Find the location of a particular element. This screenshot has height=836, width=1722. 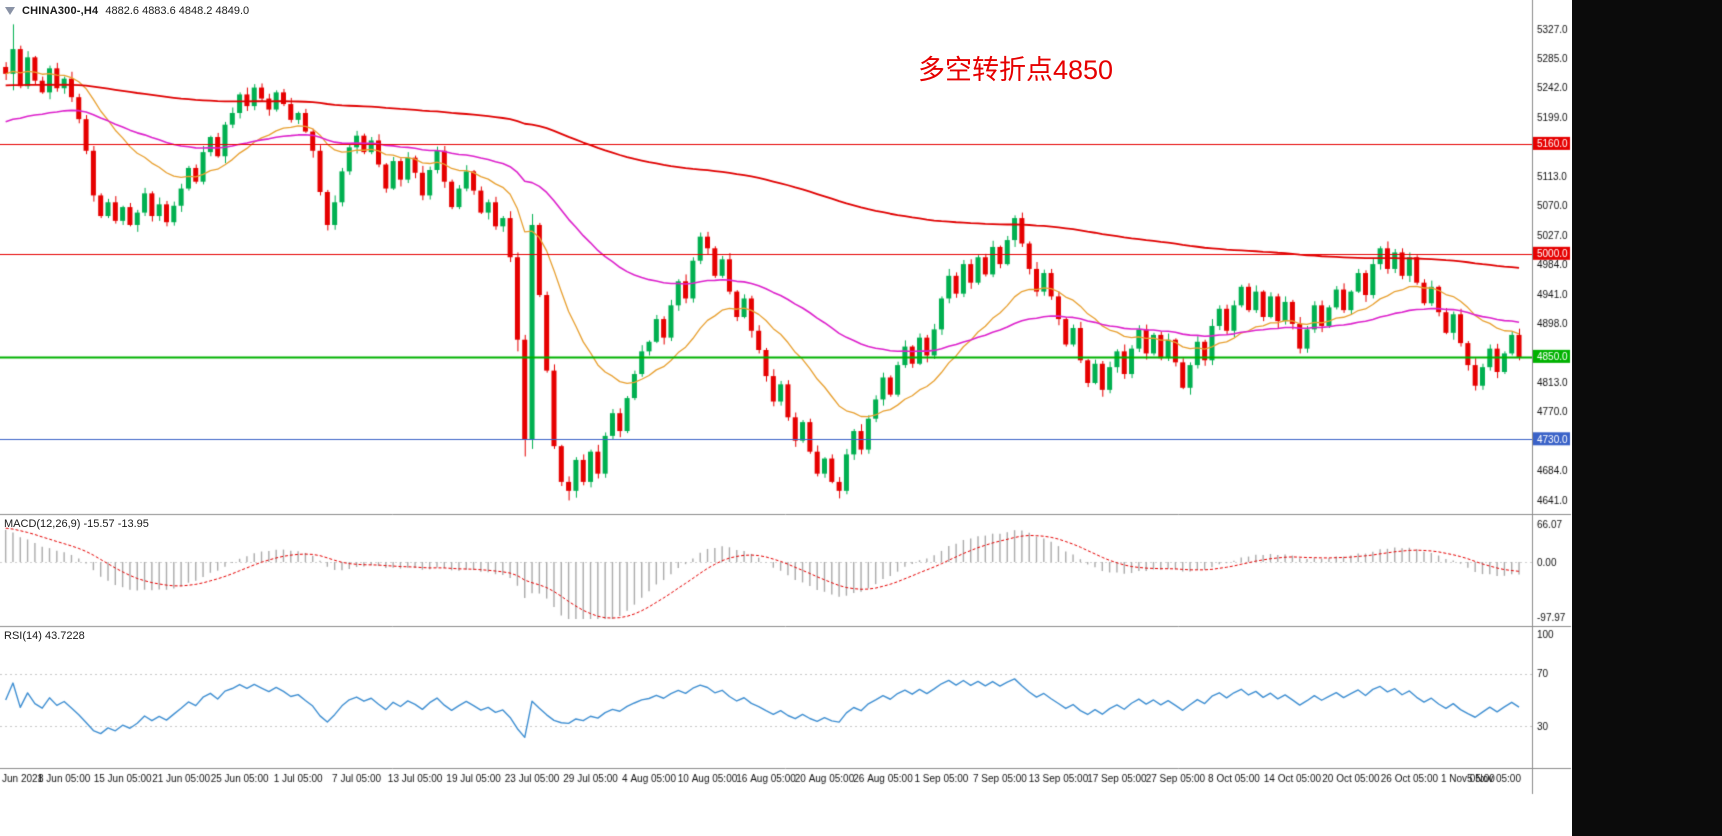

ohlc-values: 4882.6 4883.6 4848.2 4849.0 is located at coordinates (177, 11).